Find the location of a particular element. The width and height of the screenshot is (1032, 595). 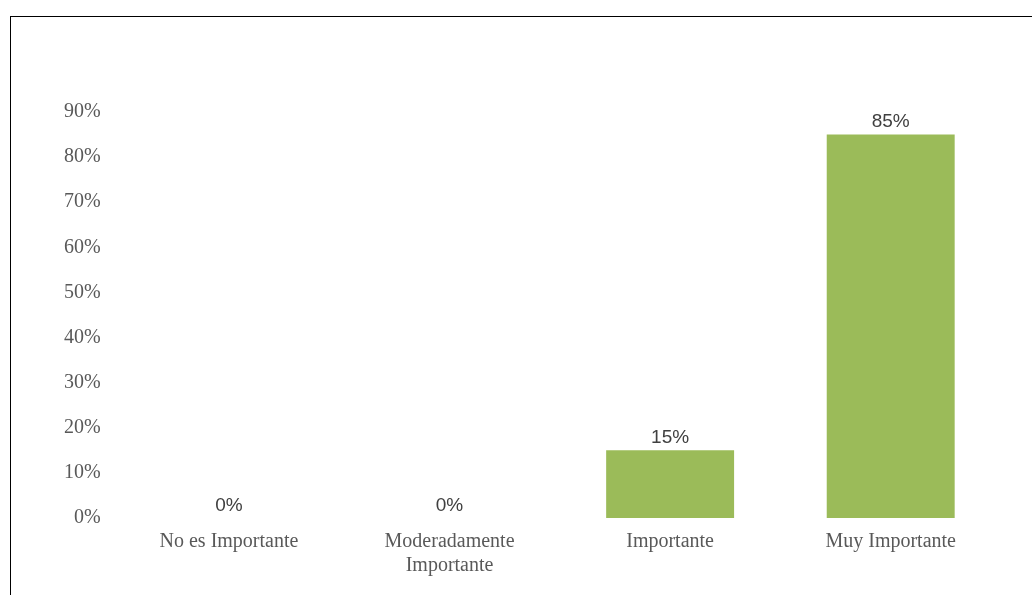

y-tick-label: 60% is located at coordinates (82, 245).